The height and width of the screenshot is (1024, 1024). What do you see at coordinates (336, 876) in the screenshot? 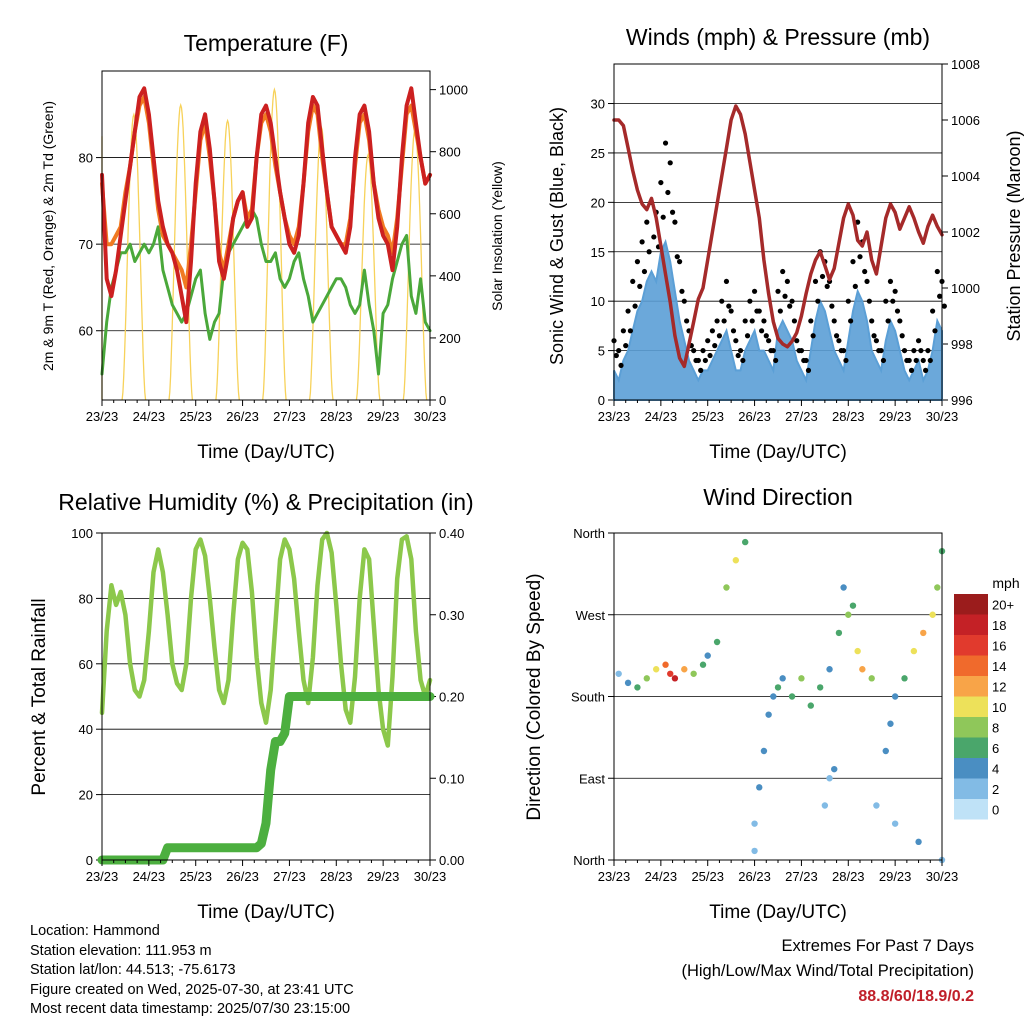
I see `humidity-x-tick-label: 28/23` at bounding box center [336, 876].